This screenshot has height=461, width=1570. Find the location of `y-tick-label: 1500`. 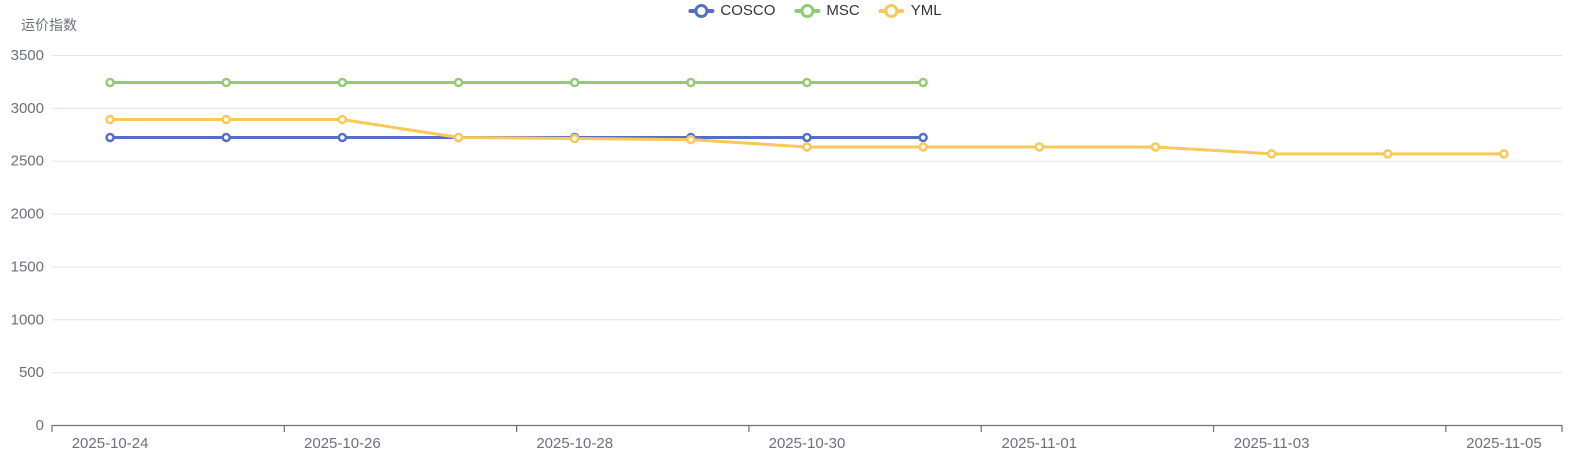

y-tick-label: 1500 is located at coordinates (27, 266).